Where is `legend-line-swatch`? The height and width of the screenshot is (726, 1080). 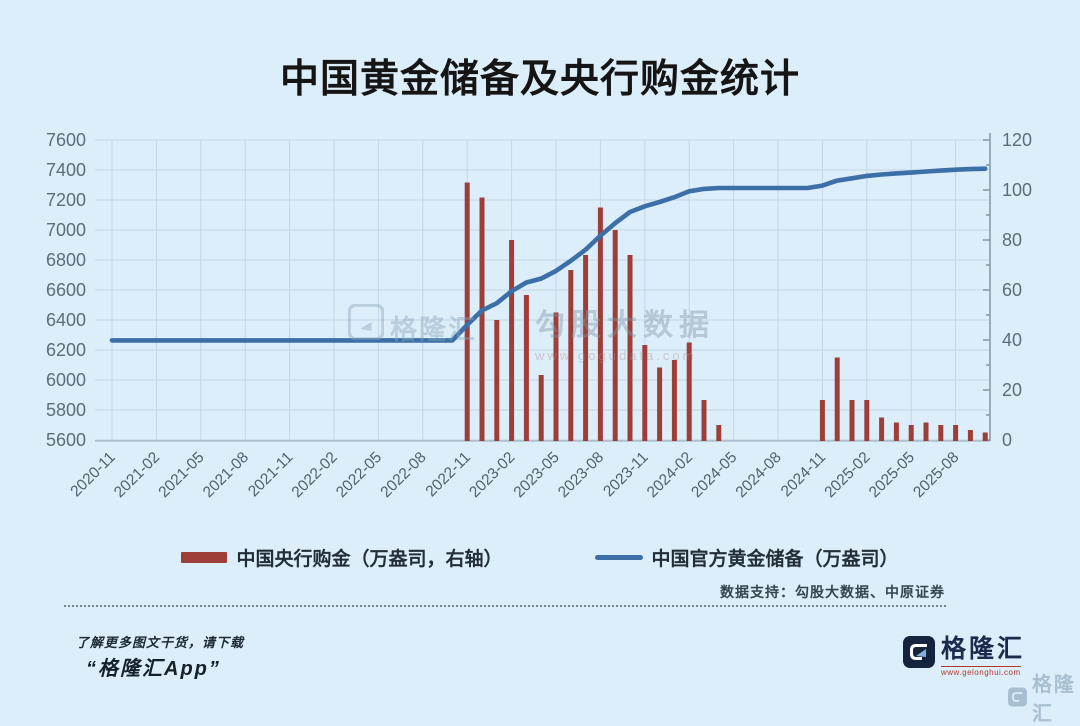 legend-line-swatch is located at coordinates (618, 557).